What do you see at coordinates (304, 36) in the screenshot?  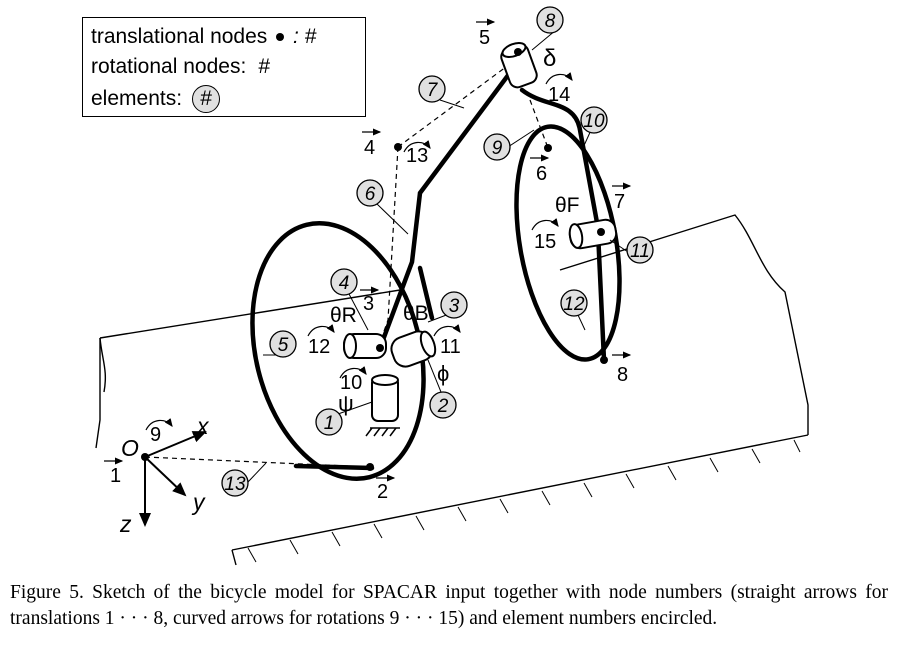 I see `legend-translational-symbol: : #` at bounding box center [304, 36].